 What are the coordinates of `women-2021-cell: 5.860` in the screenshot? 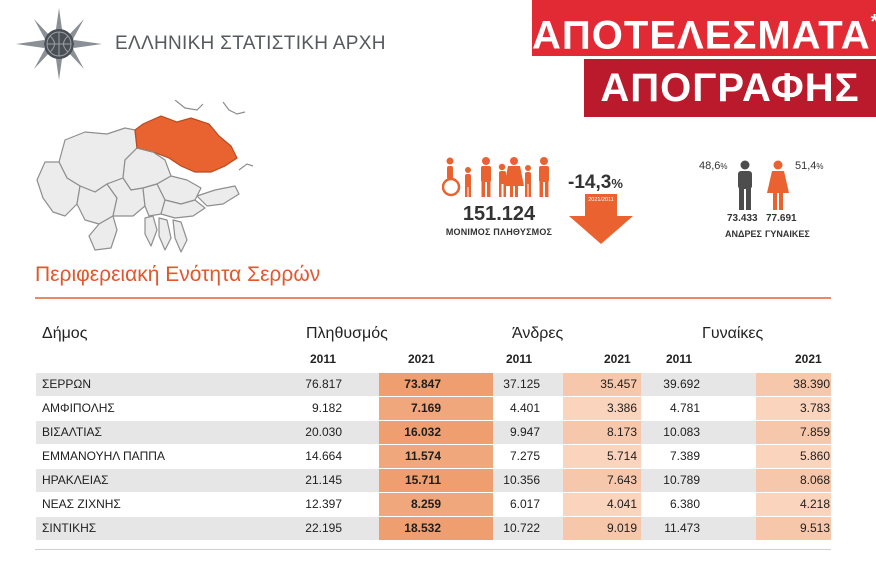 It's located at (814, 456).